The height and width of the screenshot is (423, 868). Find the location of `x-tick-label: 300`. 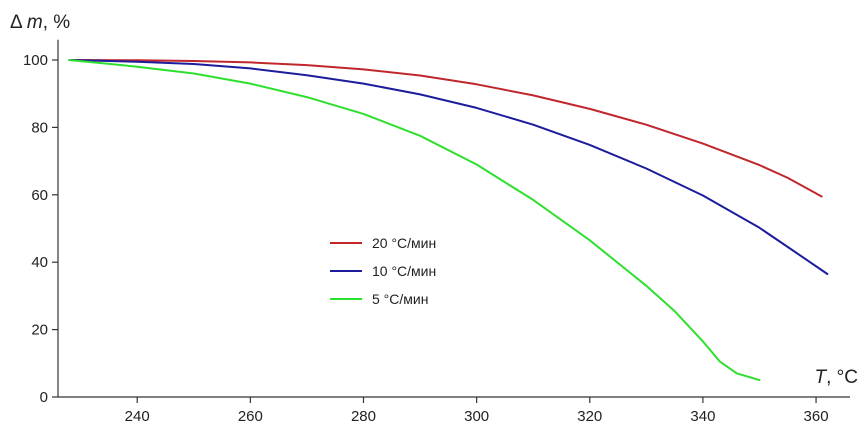

x-tick-label: 300 is located at coordinates (476, 415).